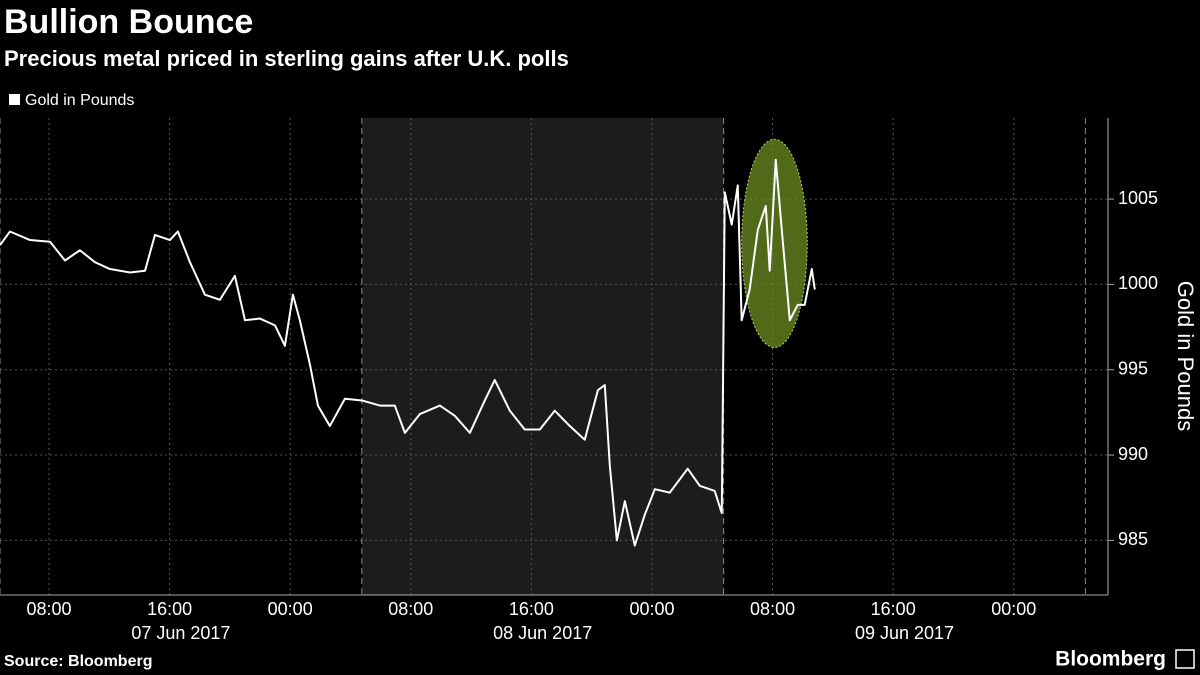 Image resolution: width=1200 pixels, height=675 pixels. Describe the element at coordinates (774, 243) in the screenshot. I see `highlight` at that location.